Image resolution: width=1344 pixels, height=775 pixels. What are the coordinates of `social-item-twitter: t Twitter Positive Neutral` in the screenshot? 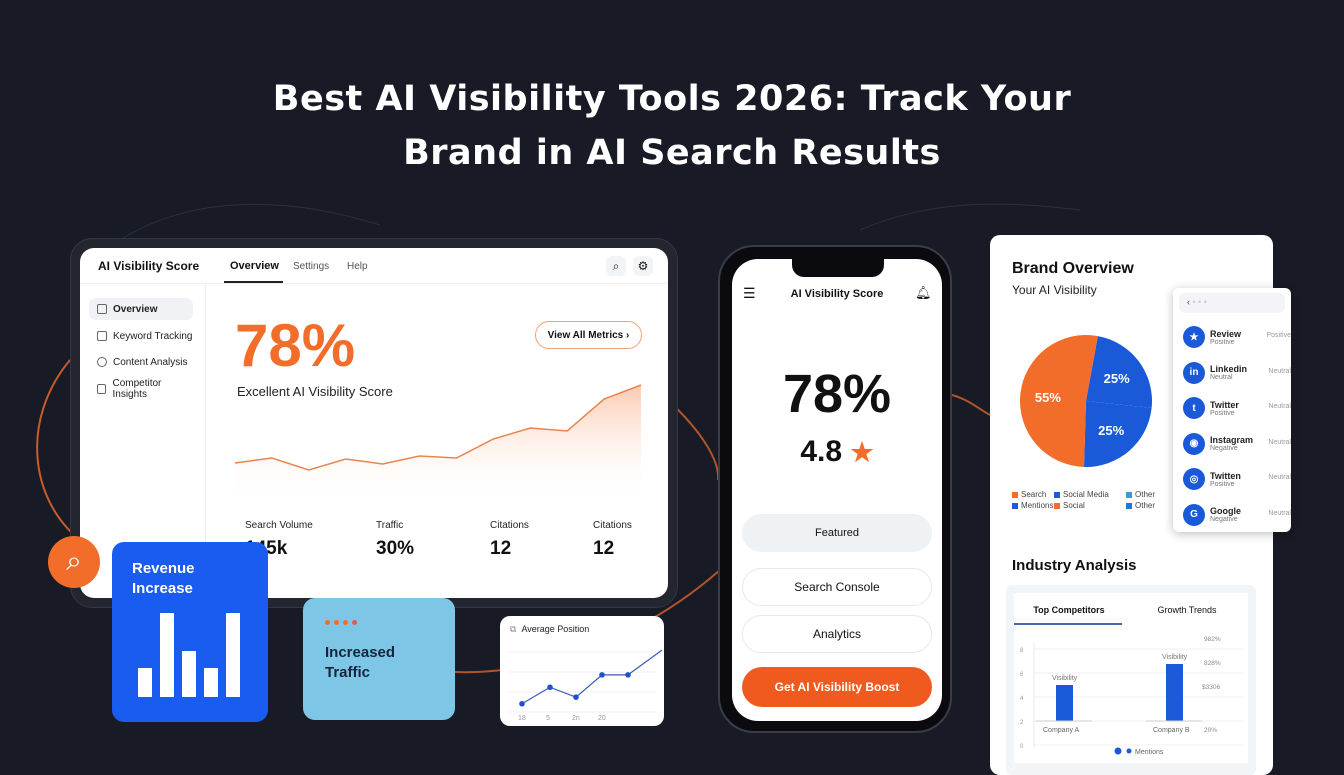 It's located at (1237, 408).